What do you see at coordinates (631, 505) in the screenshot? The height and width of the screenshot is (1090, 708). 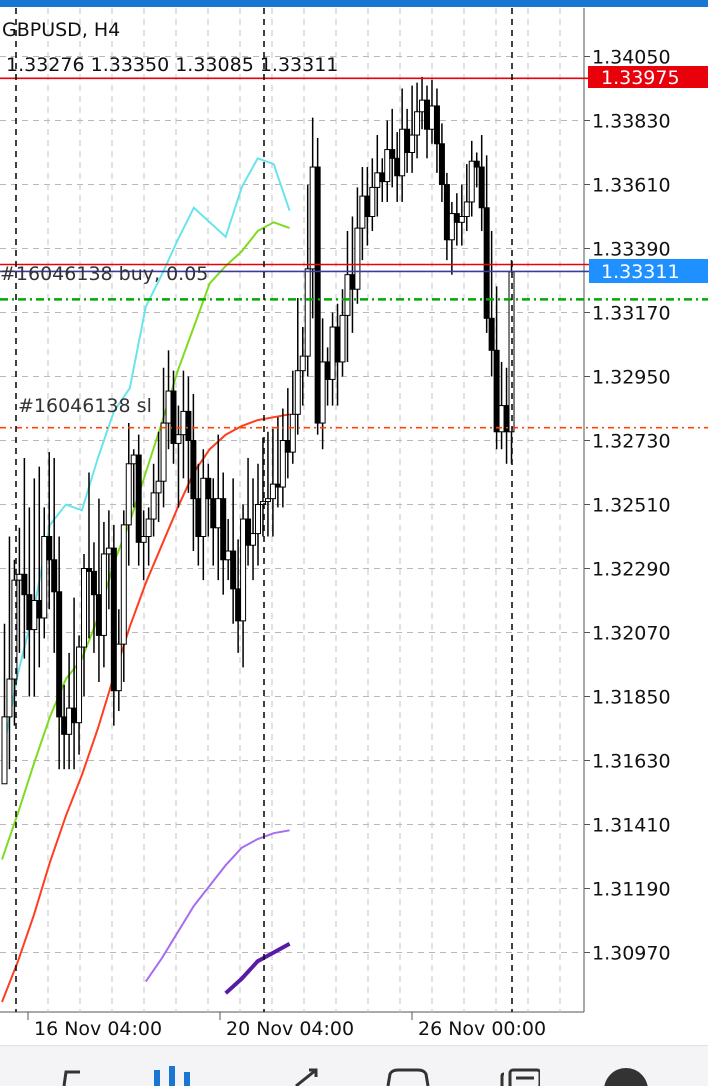 I see `price-tick-label: 1.32510` at bounding box center [631, 505].